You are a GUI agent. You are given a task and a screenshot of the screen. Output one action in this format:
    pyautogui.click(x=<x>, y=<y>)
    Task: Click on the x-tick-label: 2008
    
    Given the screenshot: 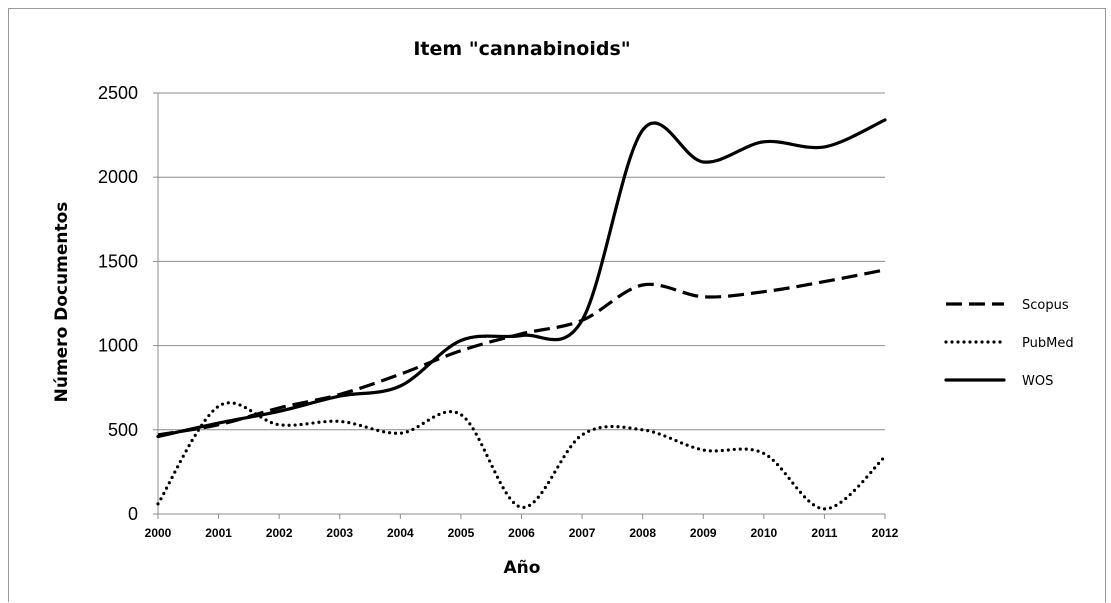 What is the action you would take?
    pyautogui.click(x=642, y=533)
    